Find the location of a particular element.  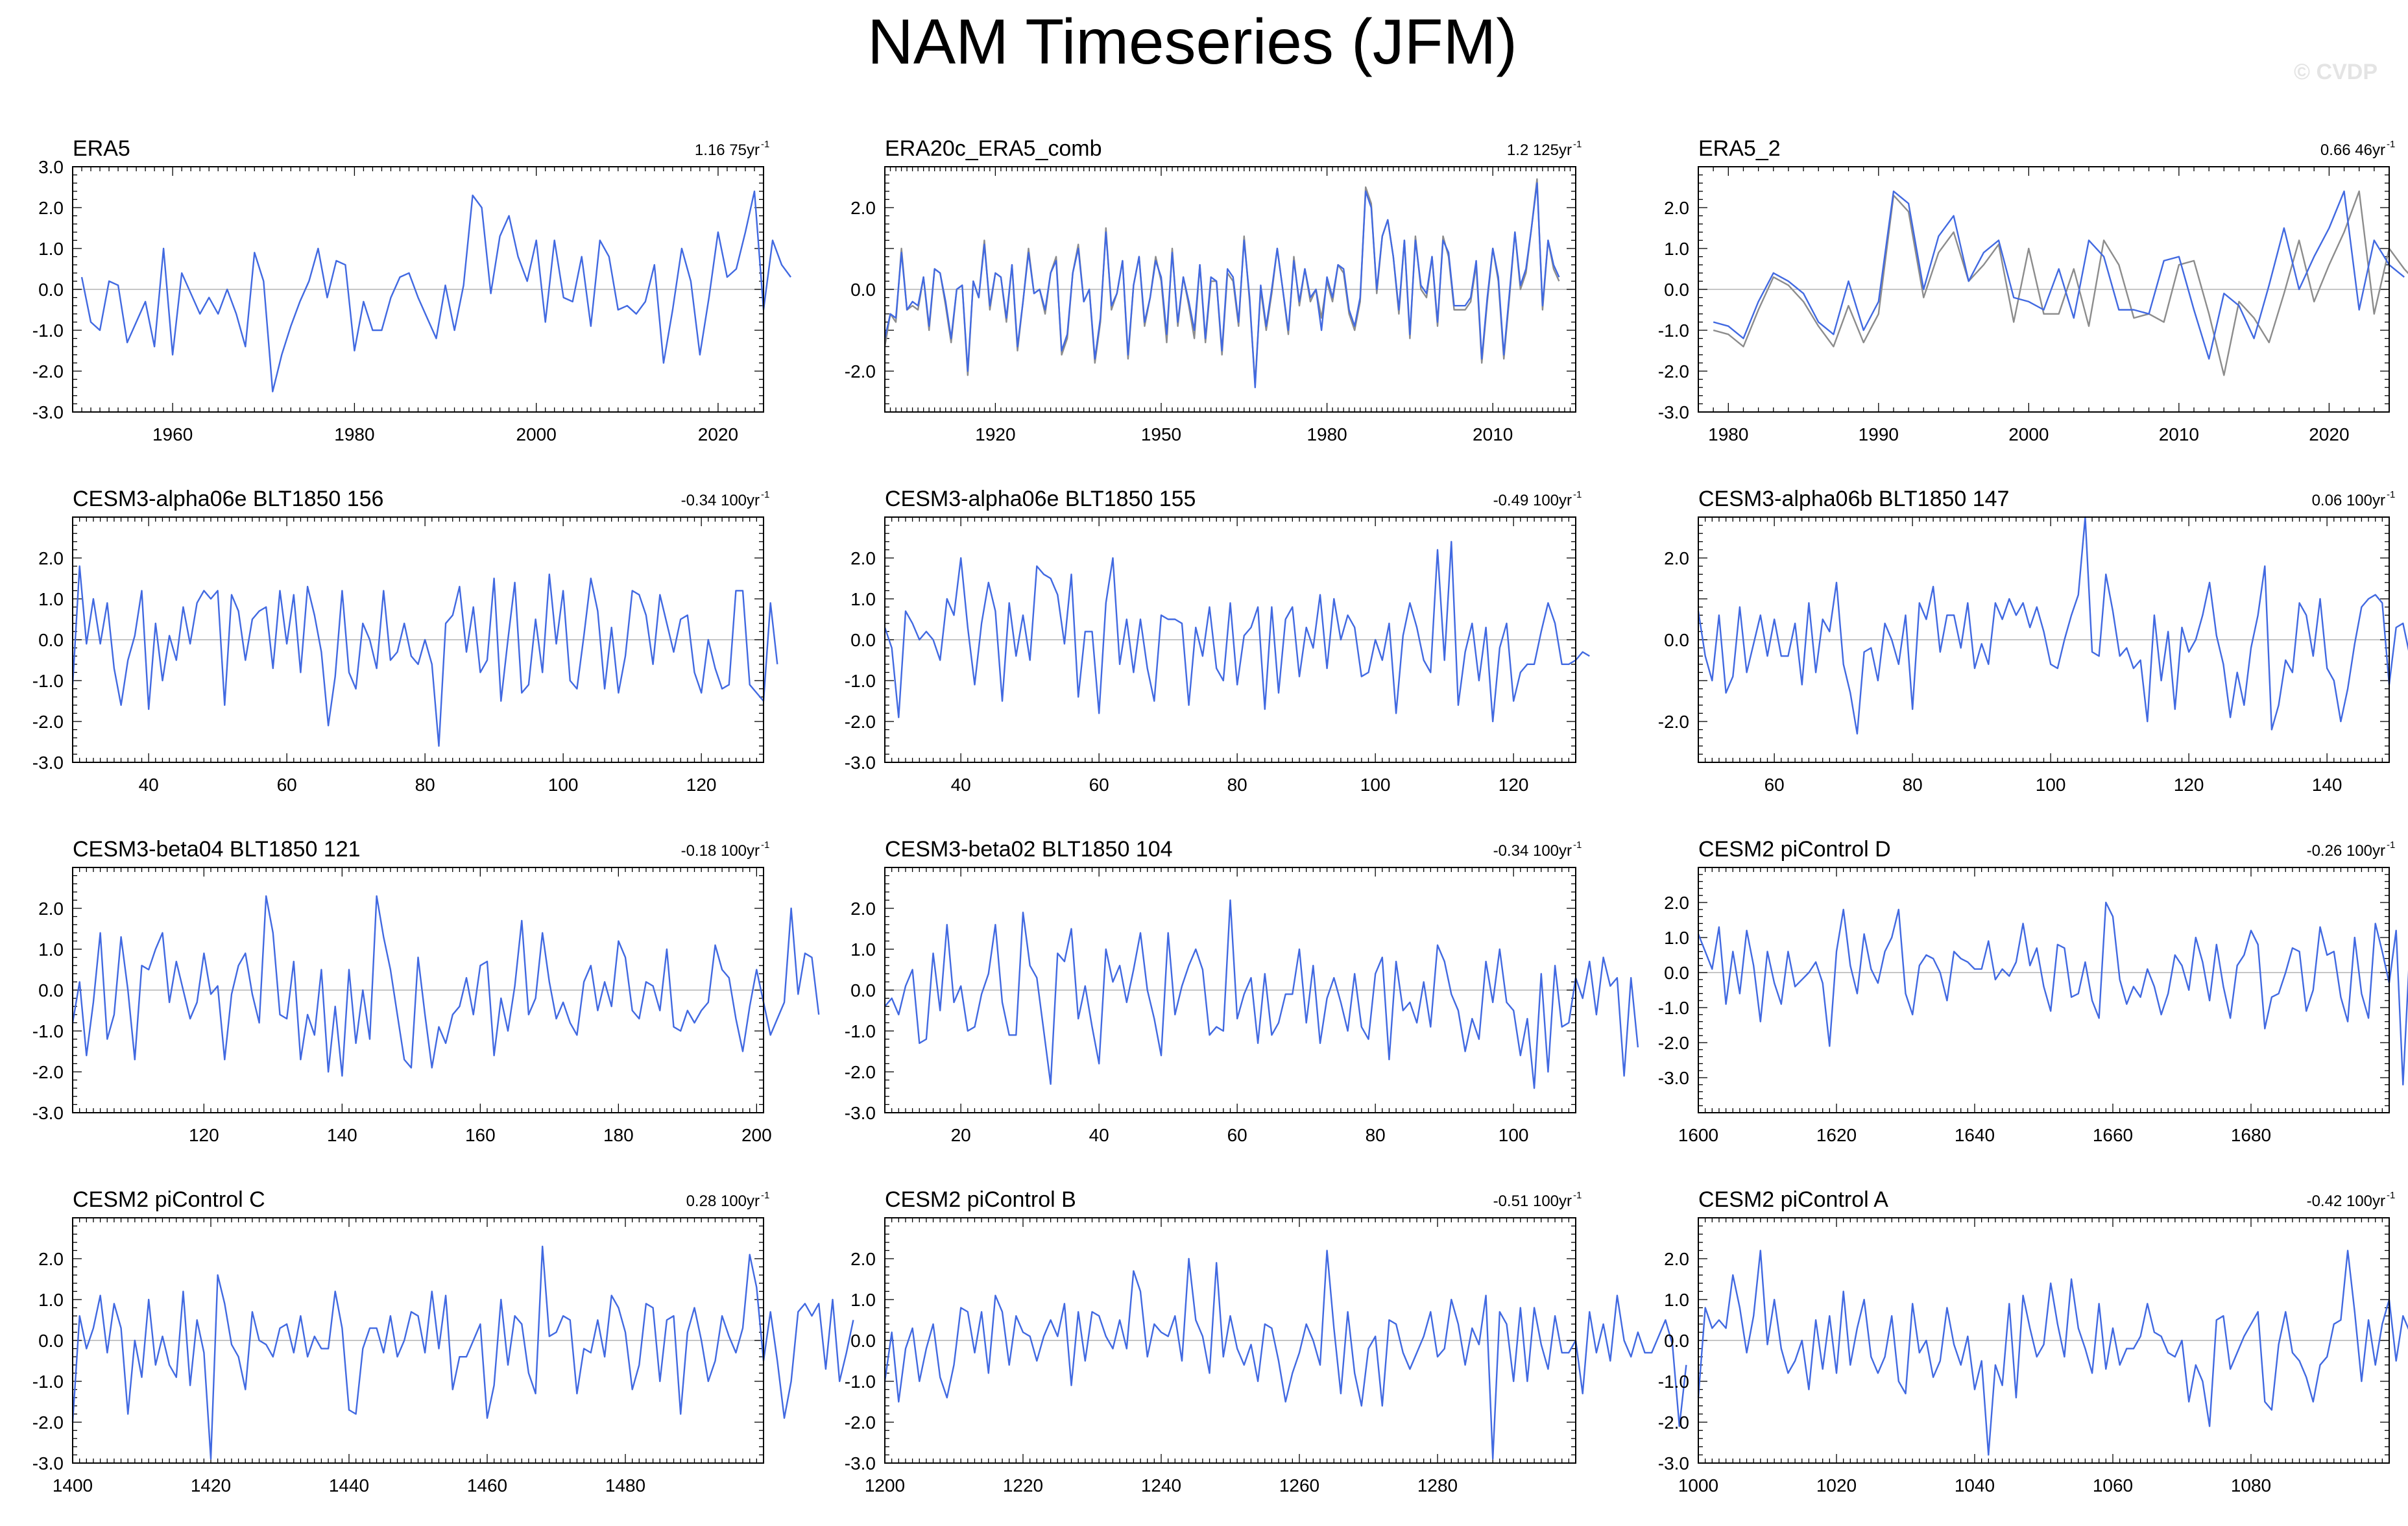

x-tick-label: 40 is located at coordinates (961, 785).